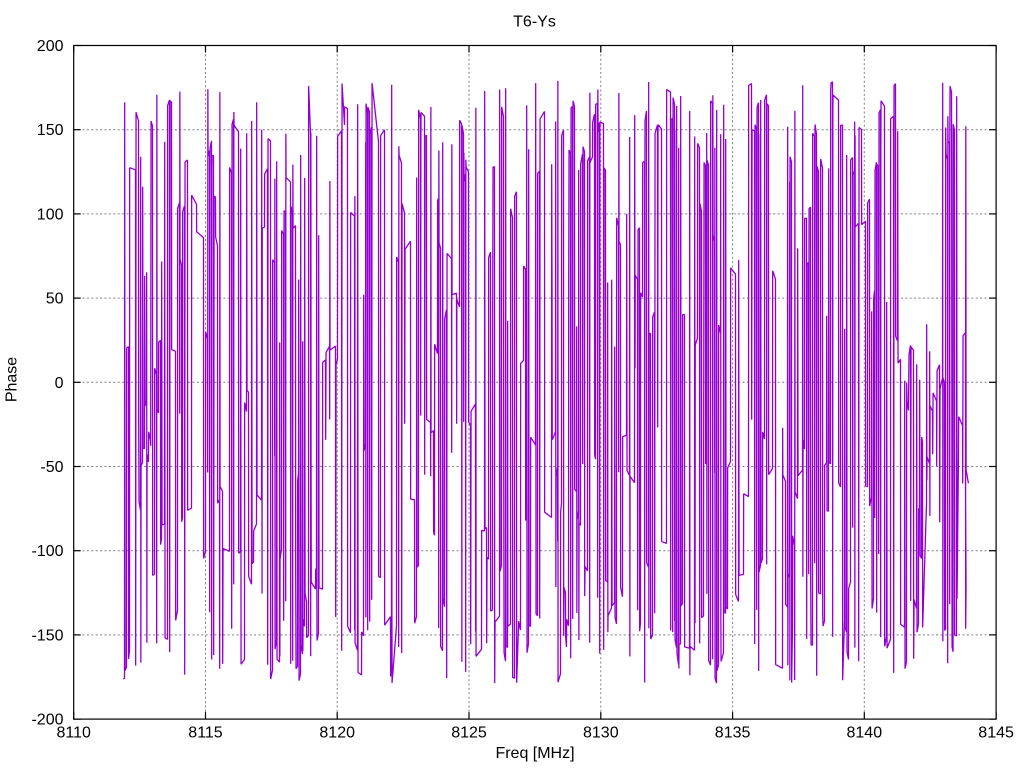  What do you see at coordinates (47, 551) in the screenshot?
I see `svg-text: -100` at bounding box center [47, 551].